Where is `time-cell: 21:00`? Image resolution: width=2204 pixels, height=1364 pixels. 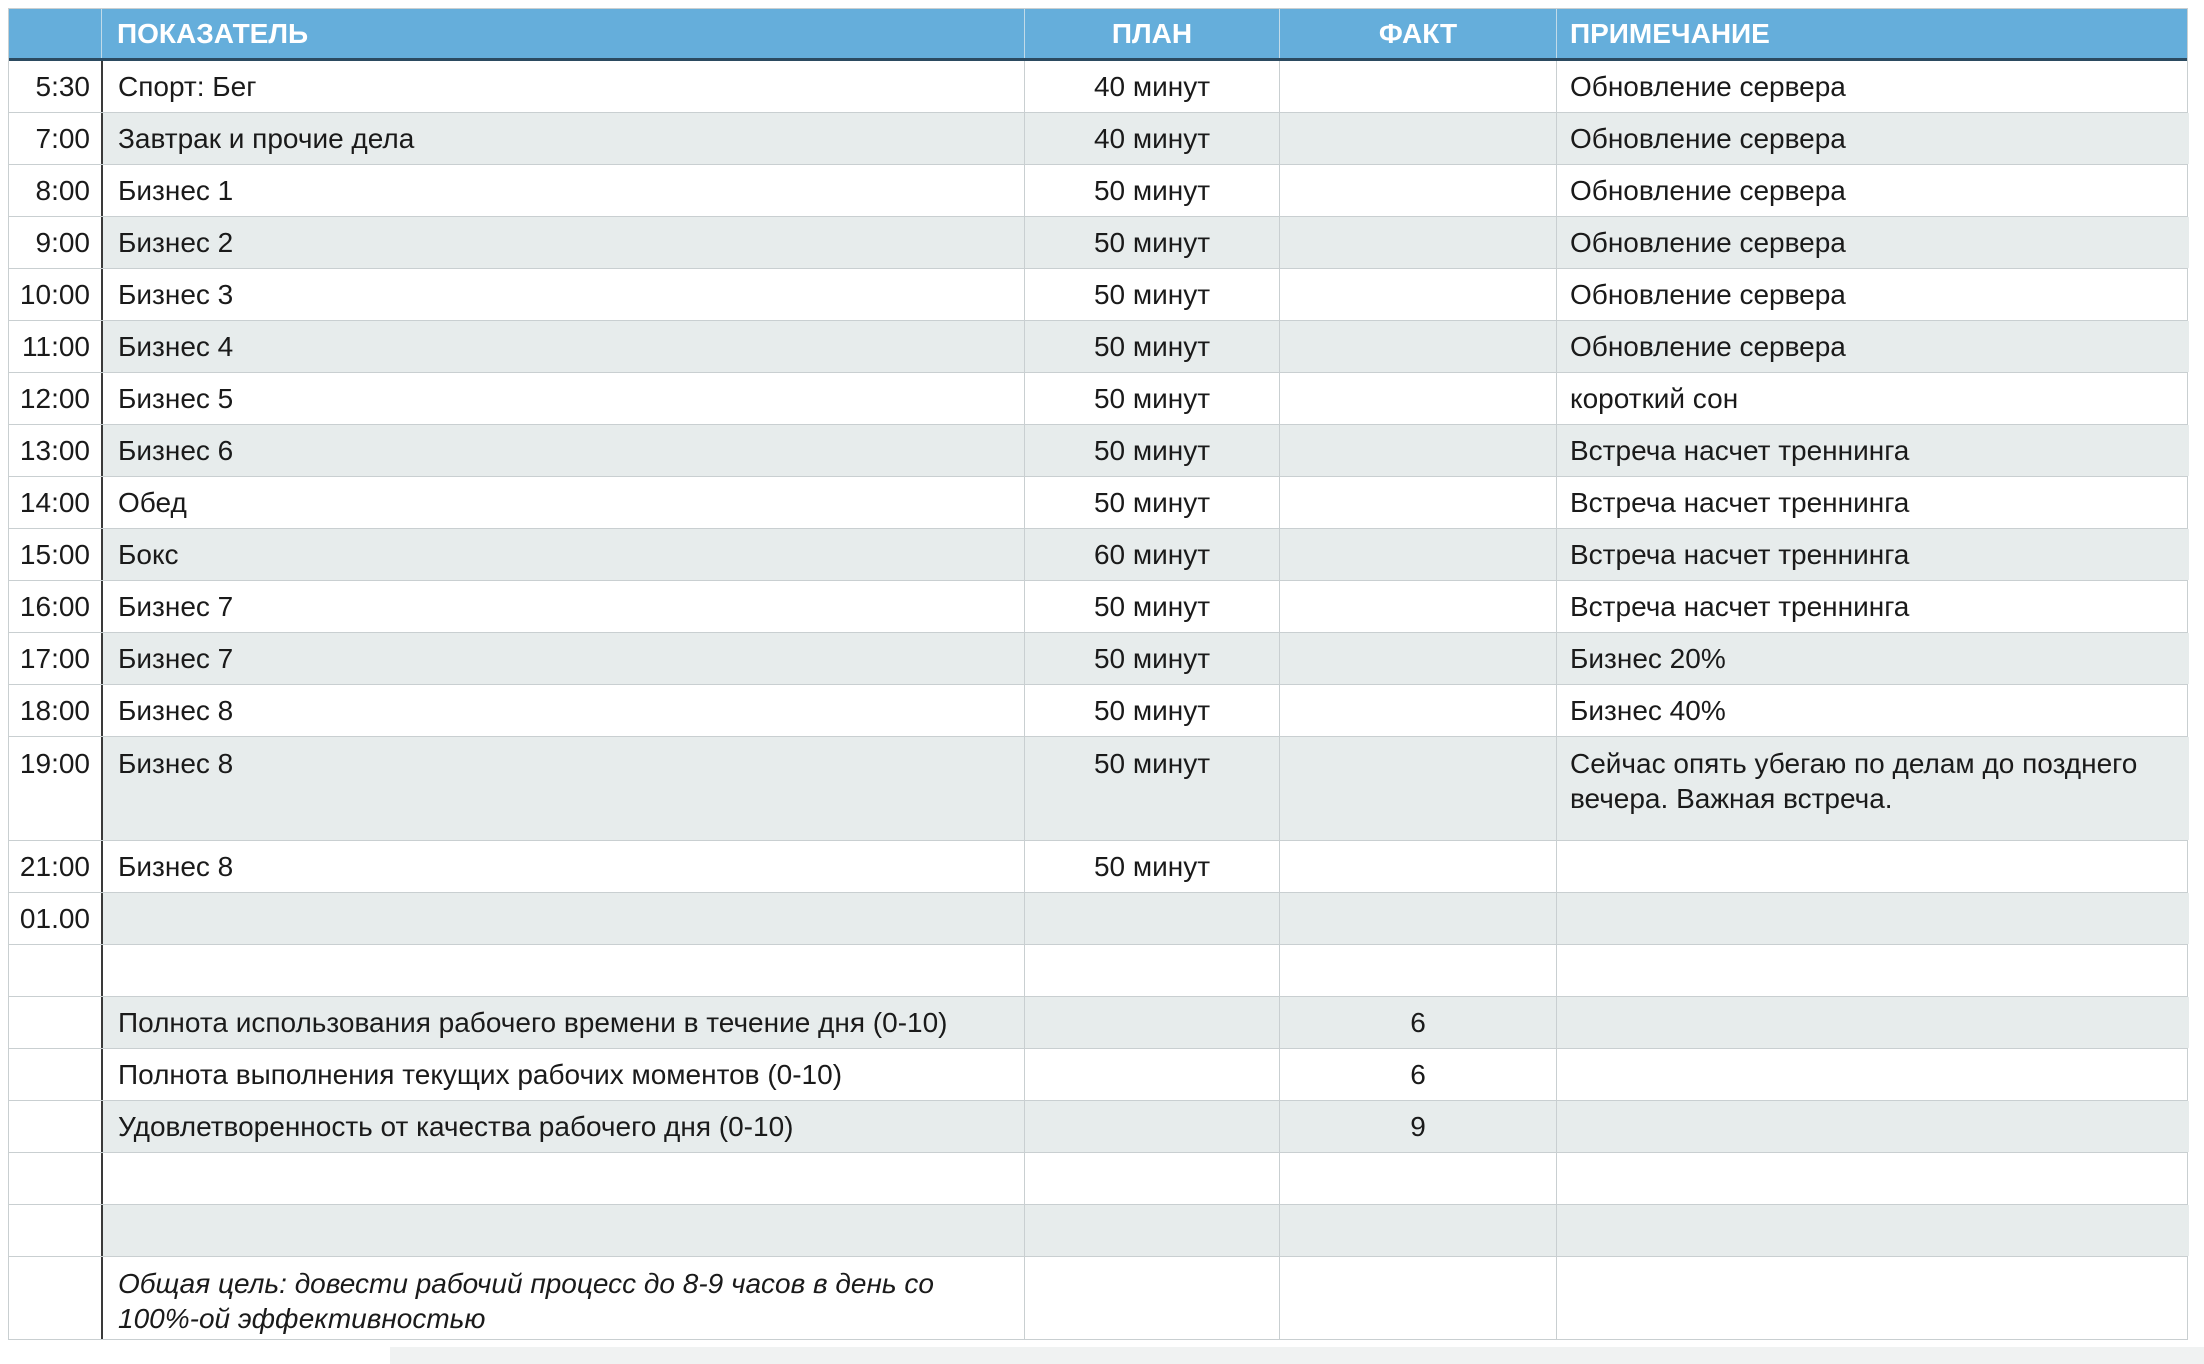
time-cell: 21:00 is located at coordinates (55, 866).